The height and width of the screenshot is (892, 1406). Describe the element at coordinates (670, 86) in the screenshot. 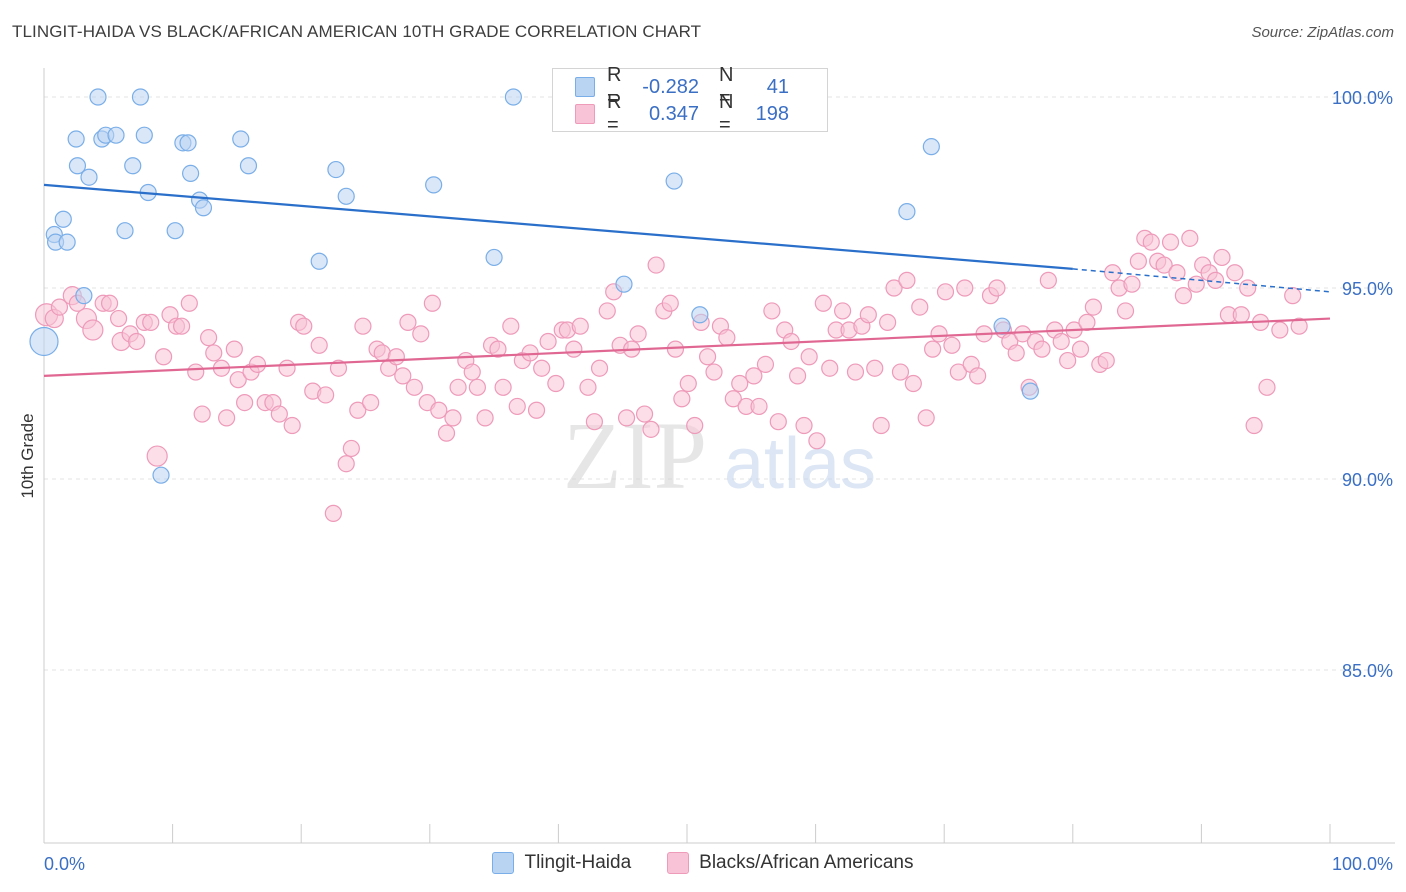

I see `r-value: -0.282` at that location.